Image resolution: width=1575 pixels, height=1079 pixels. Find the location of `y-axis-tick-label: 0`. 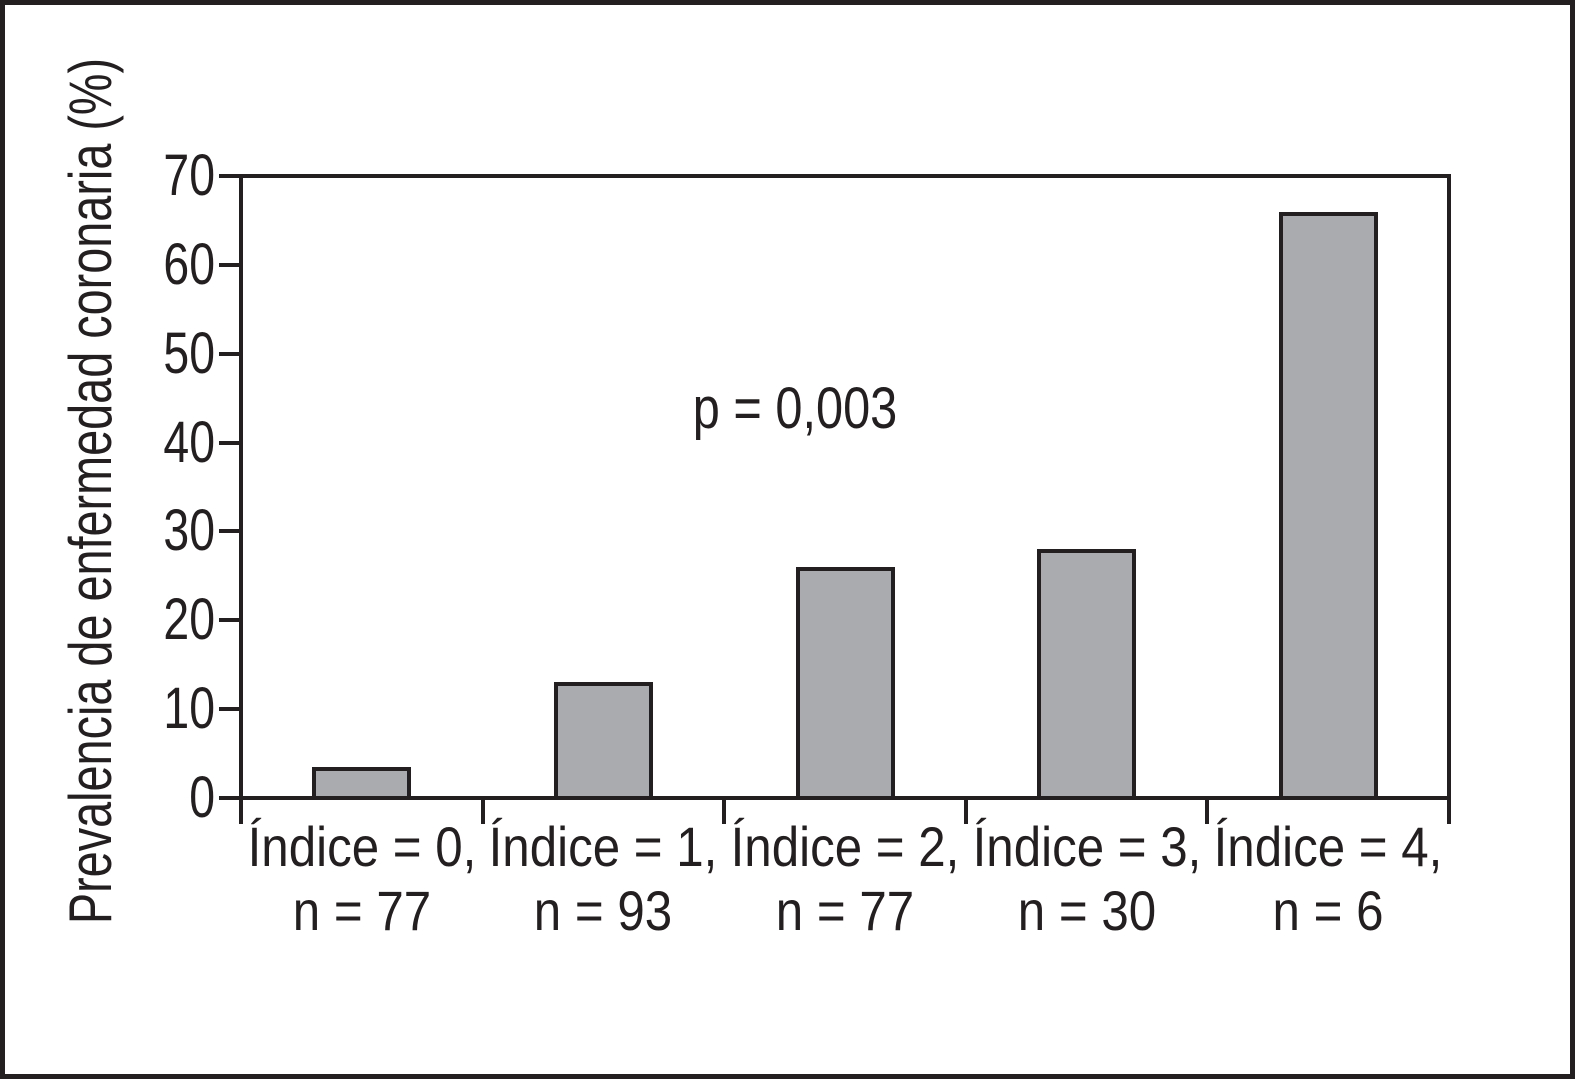

y-axis-tick-label: 0 is located at coordinates (202, 797).